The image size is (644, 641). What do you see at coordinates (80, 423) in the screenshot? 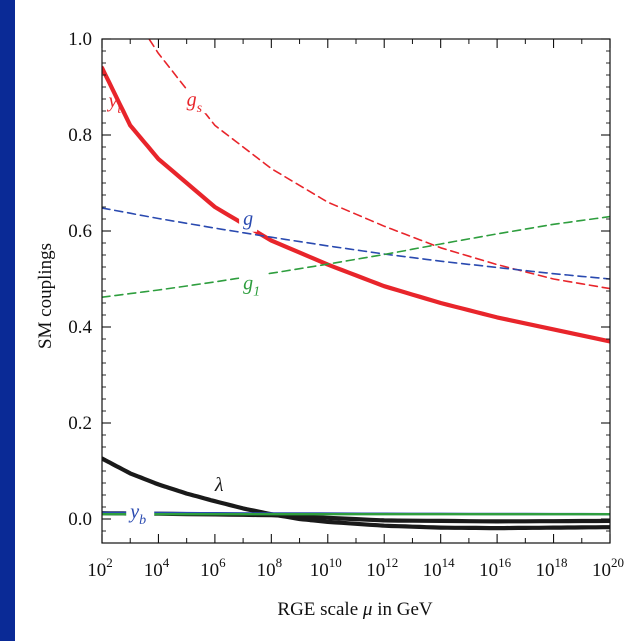
I see `y-tick-label: 0.2` at bounding box center [80, 423].